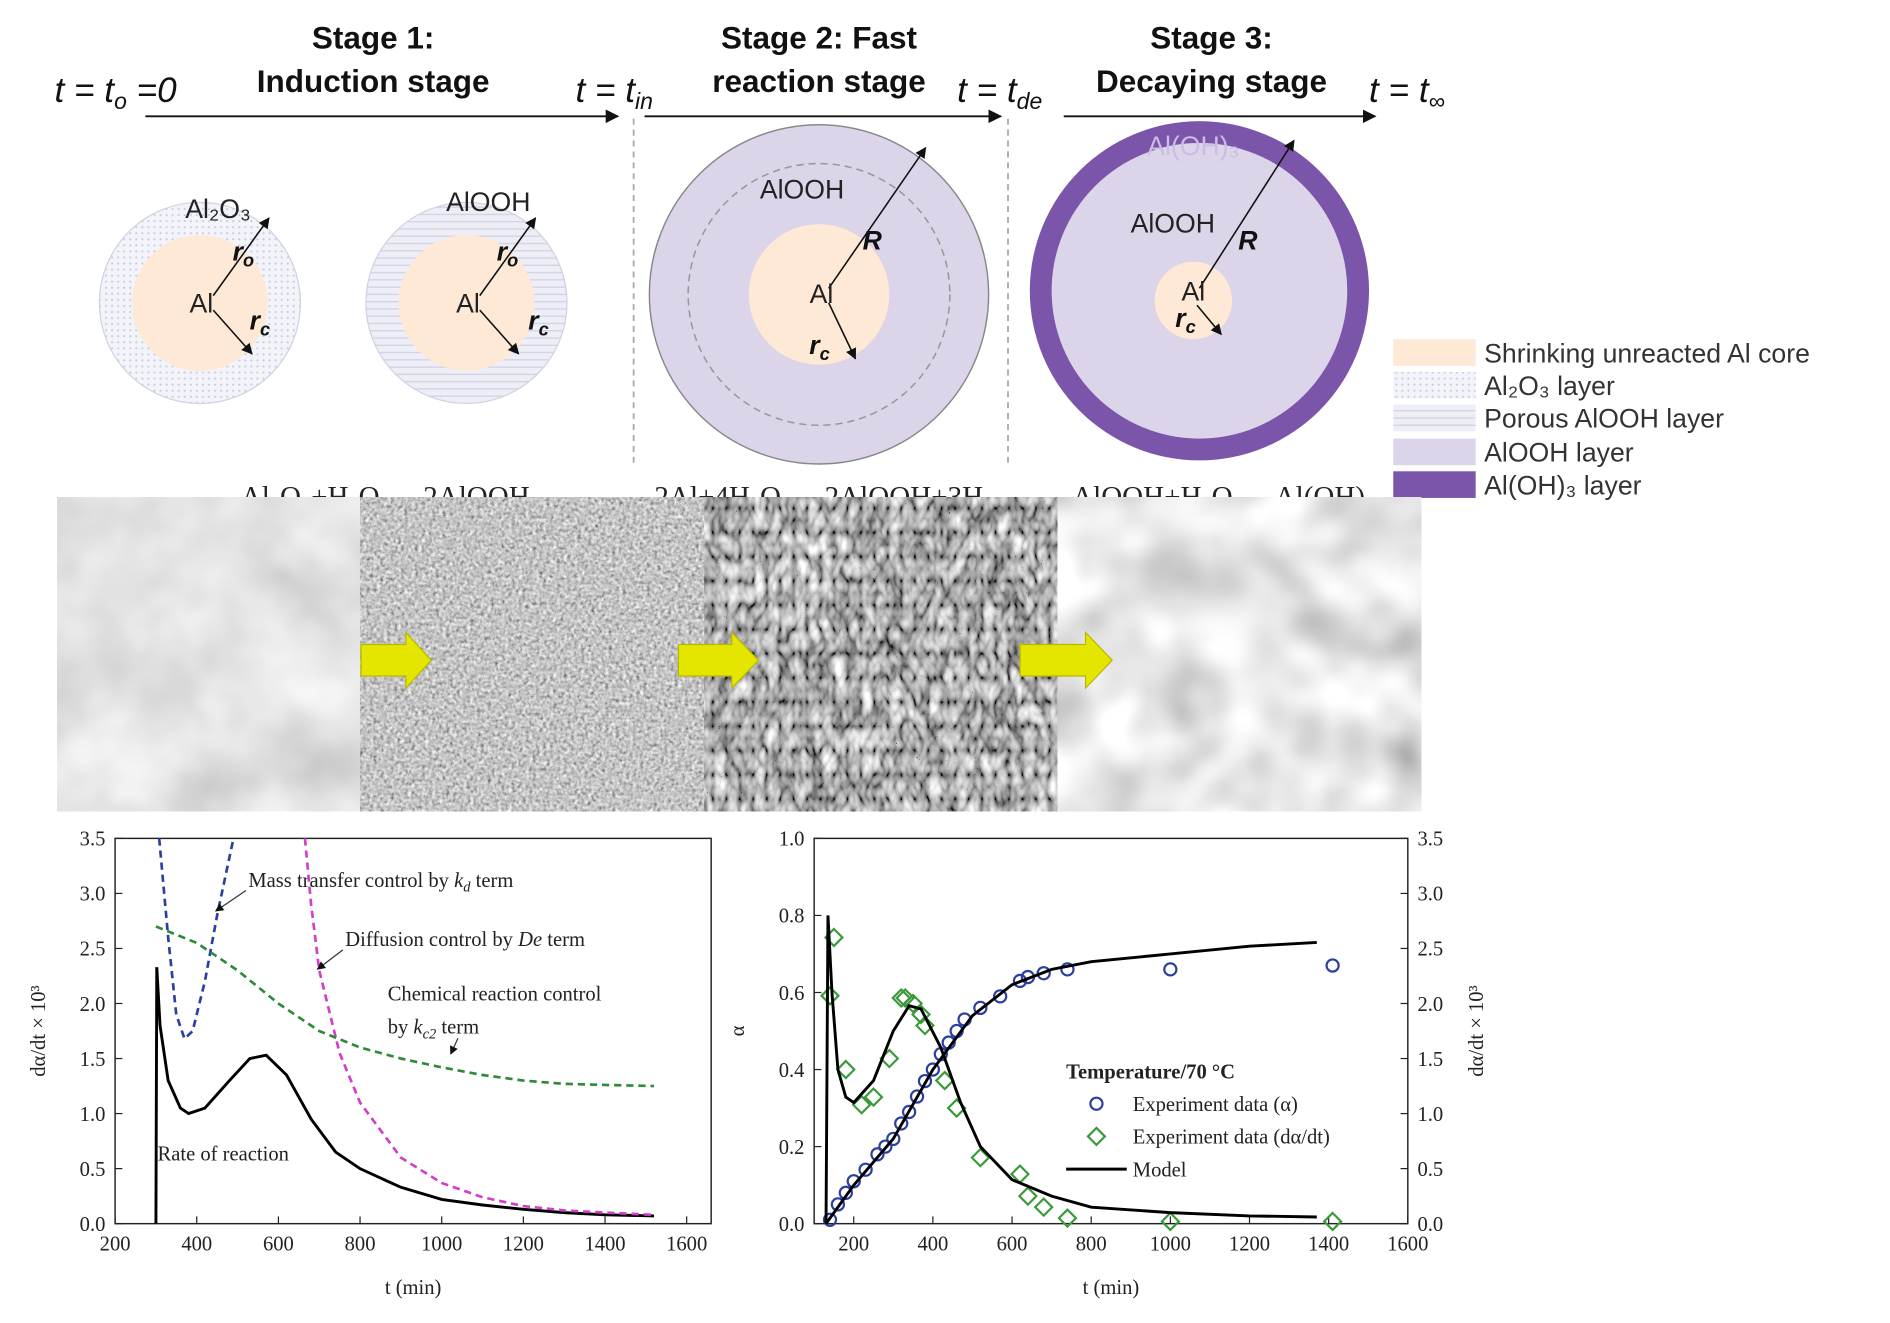  What do you see at coordinates (932, 1244) in the screenshot?
I see `x-tick-label: 400` at bounding box center [932, 1244].